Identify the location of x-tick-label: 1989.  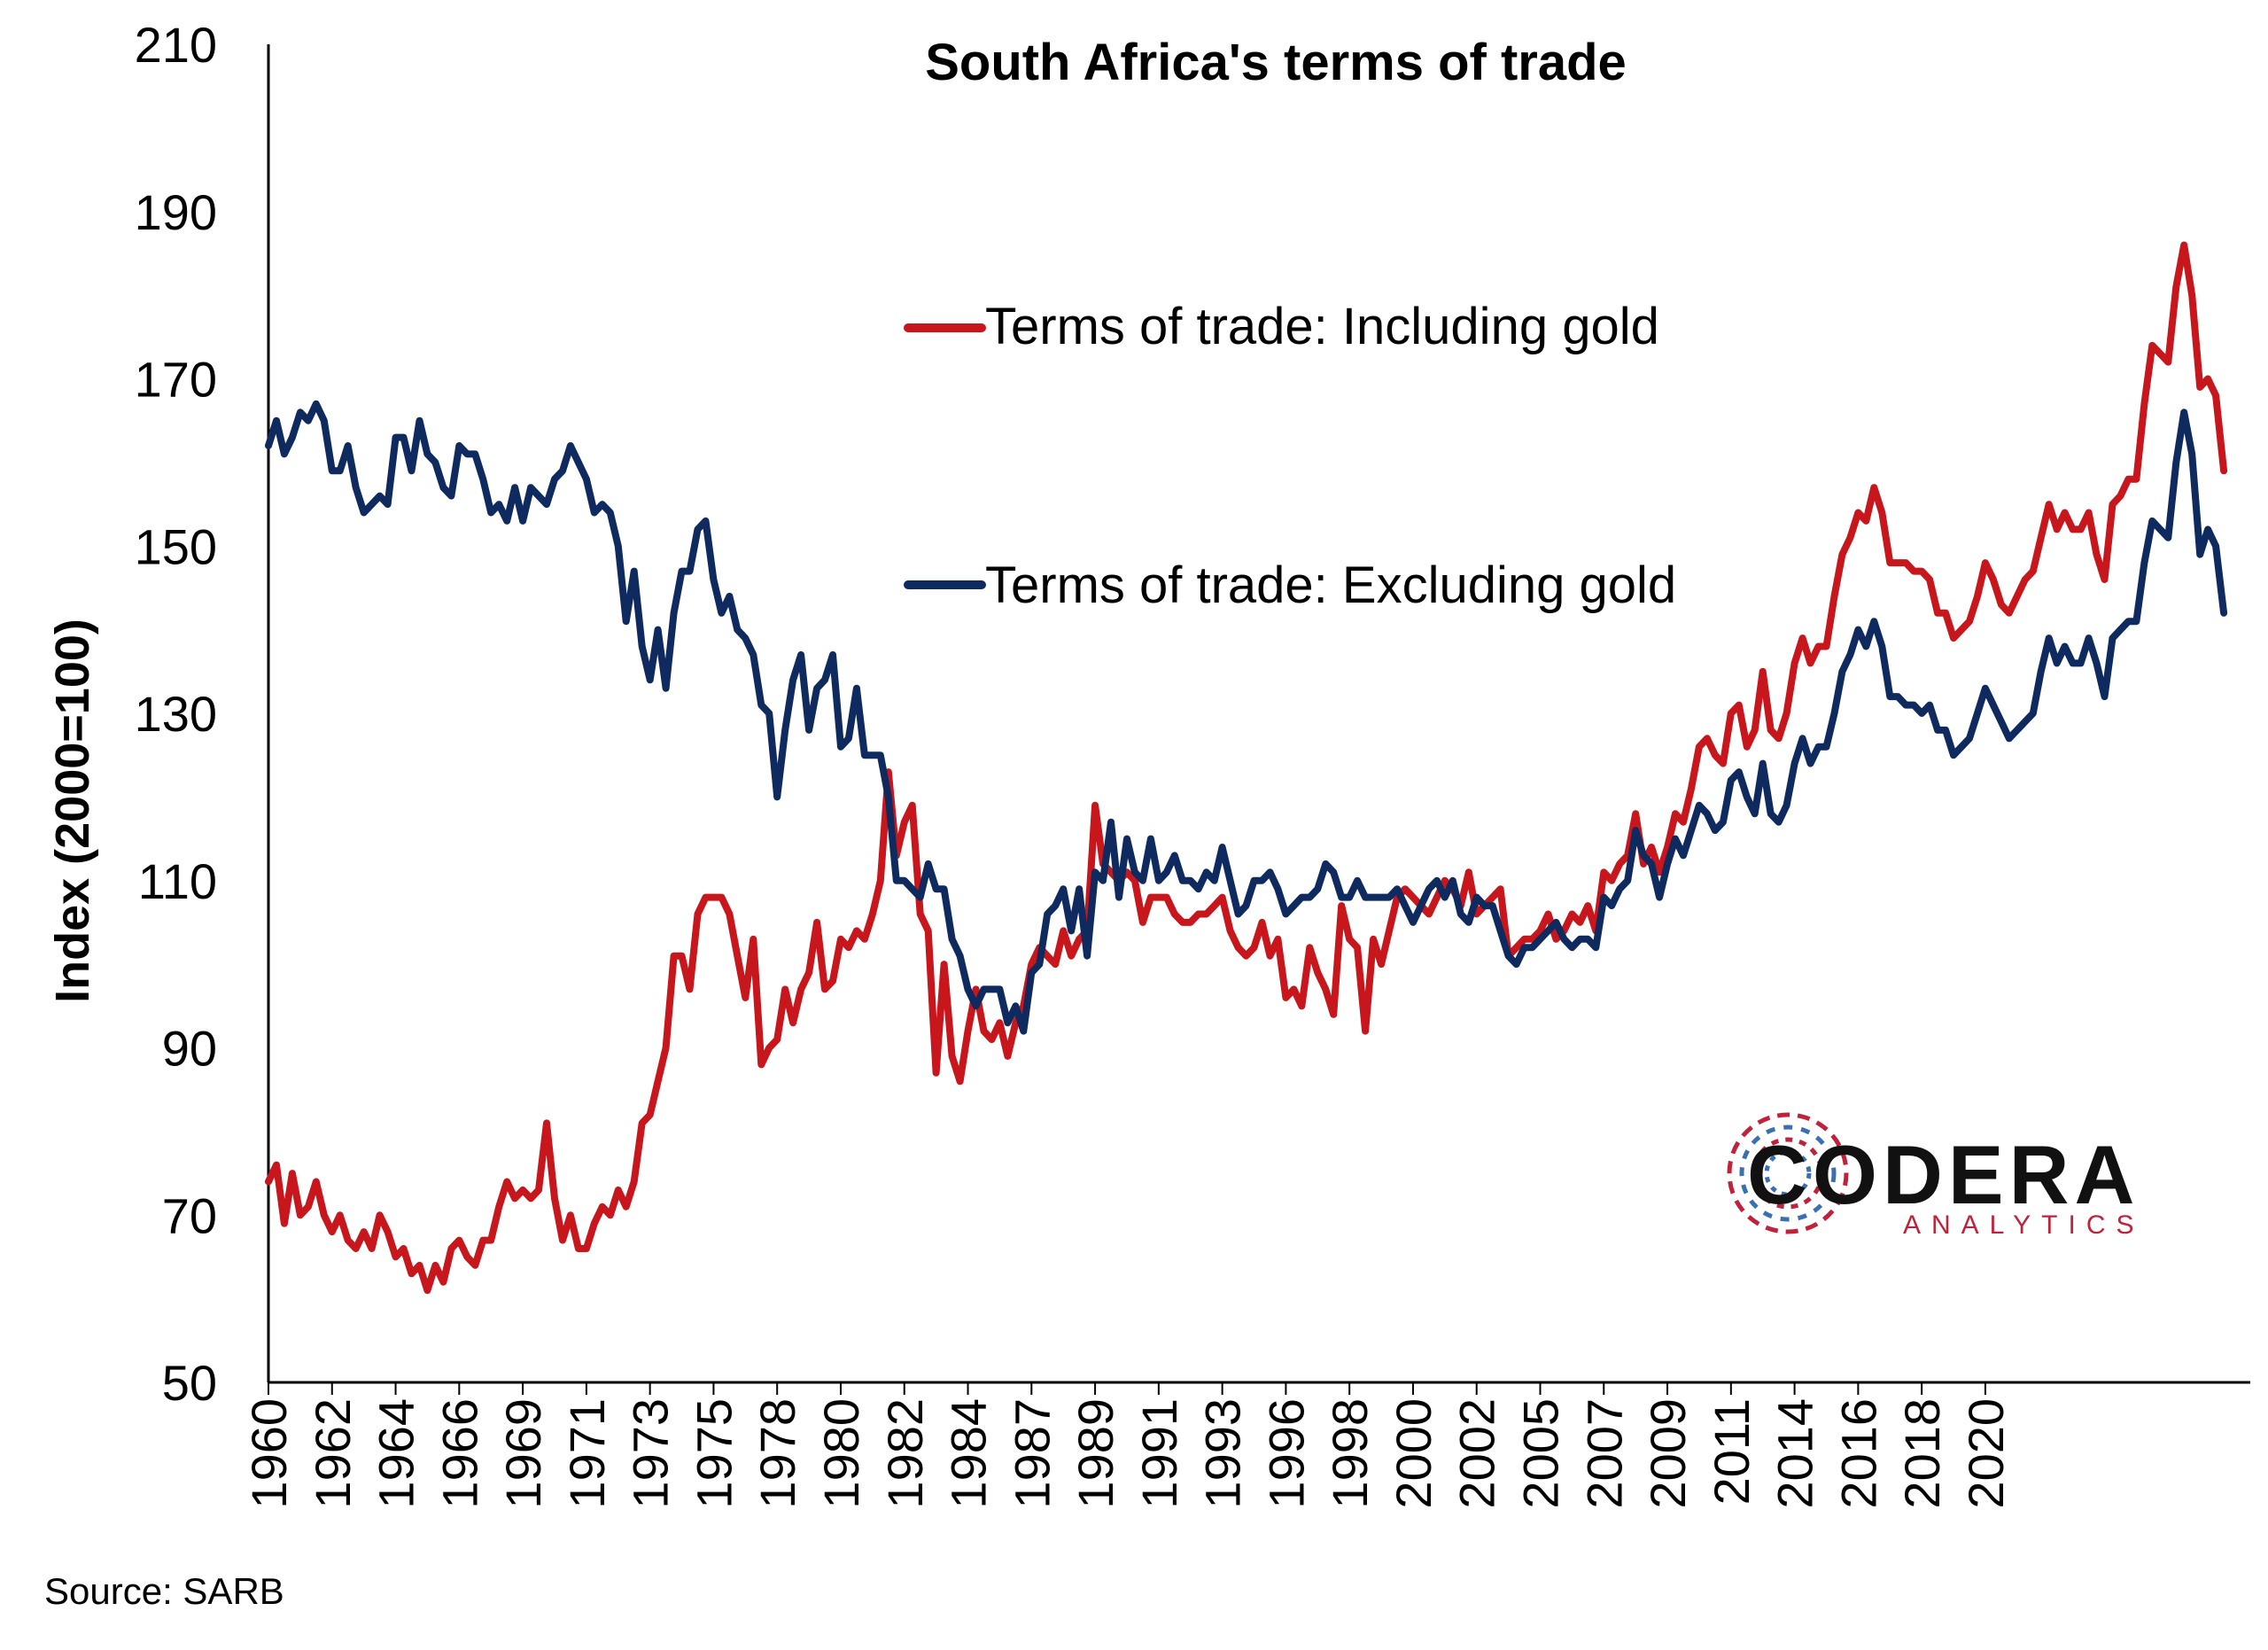
(1095, 1453).